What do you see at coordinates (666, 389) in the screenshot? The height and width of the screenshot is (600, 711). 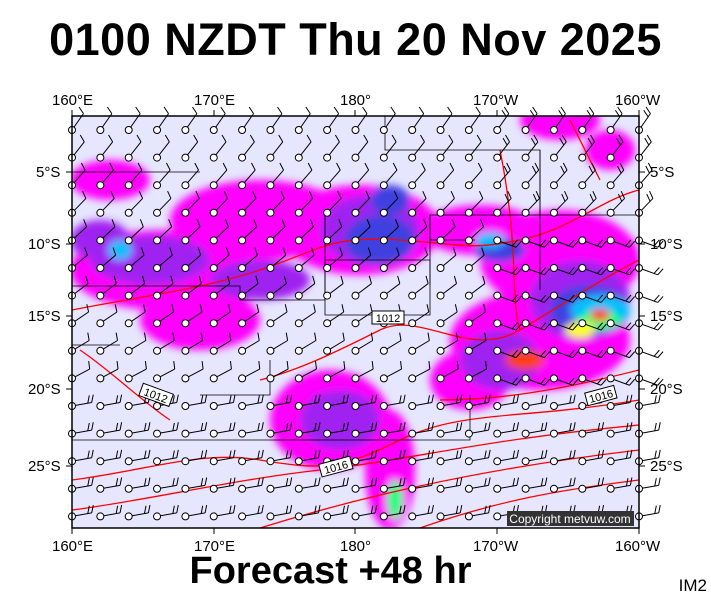 I see `lat-label-right: 20°S` at bounding box center [666, 389].